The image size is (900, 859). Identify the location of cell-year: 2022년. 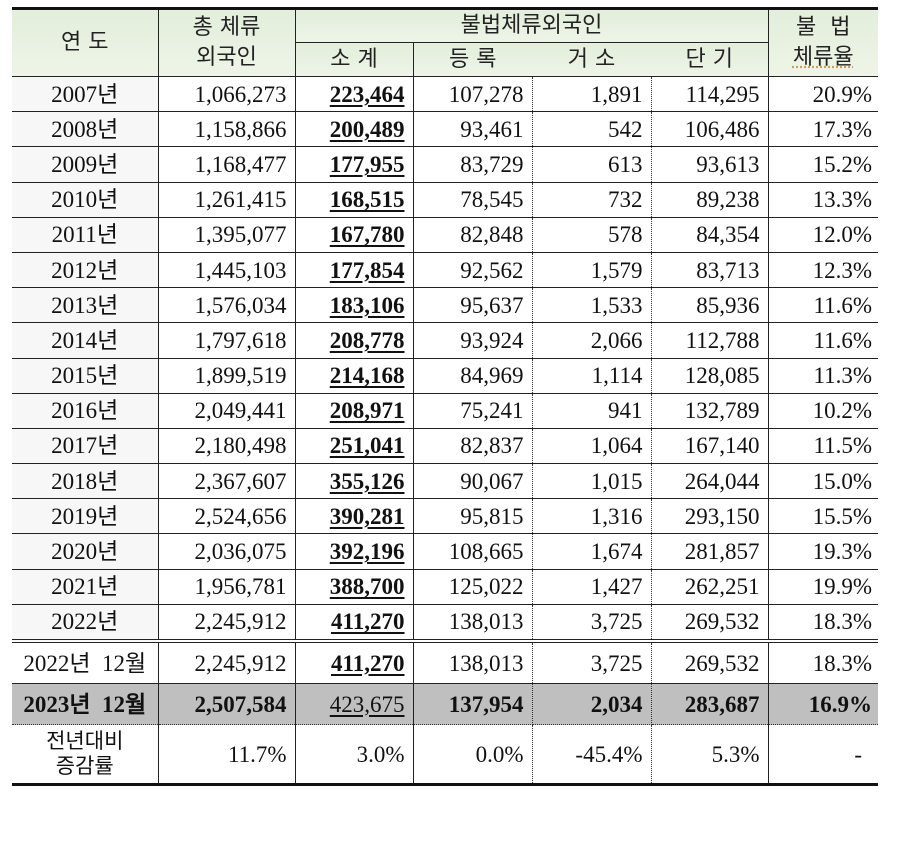
(85, 623).